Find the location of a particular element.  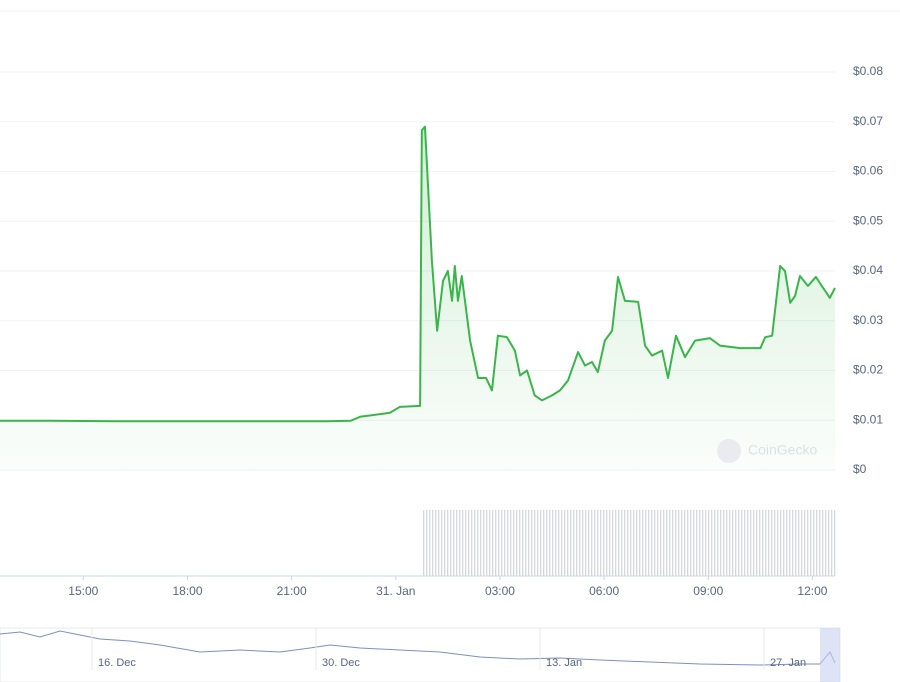

y-tick-label: $0.07 is located at coordinates (868, 121).